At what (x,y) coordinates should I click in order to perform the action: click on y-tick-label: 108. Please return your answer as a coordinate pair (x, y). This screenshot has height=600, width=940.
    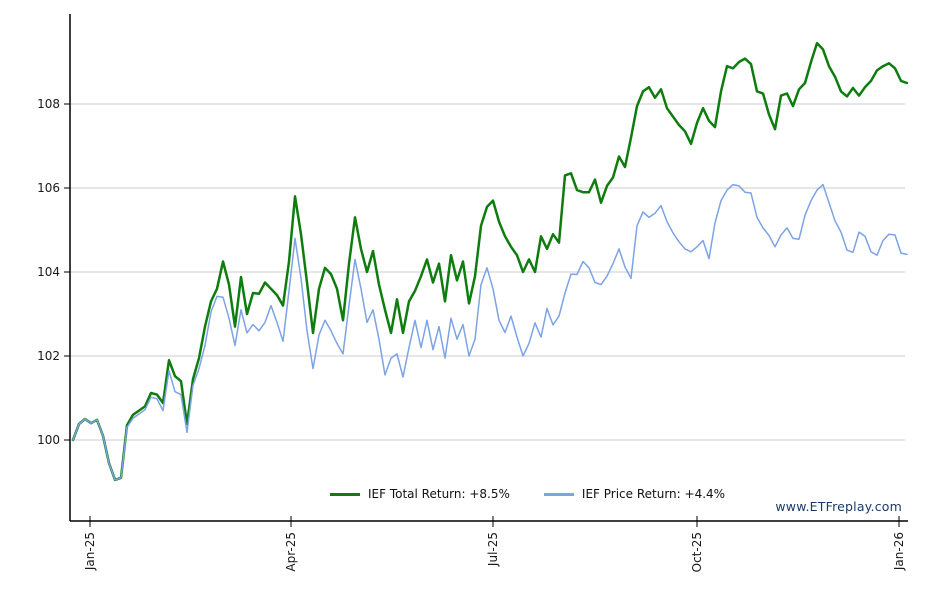
    Looking at the image, I should click on (48, 104).